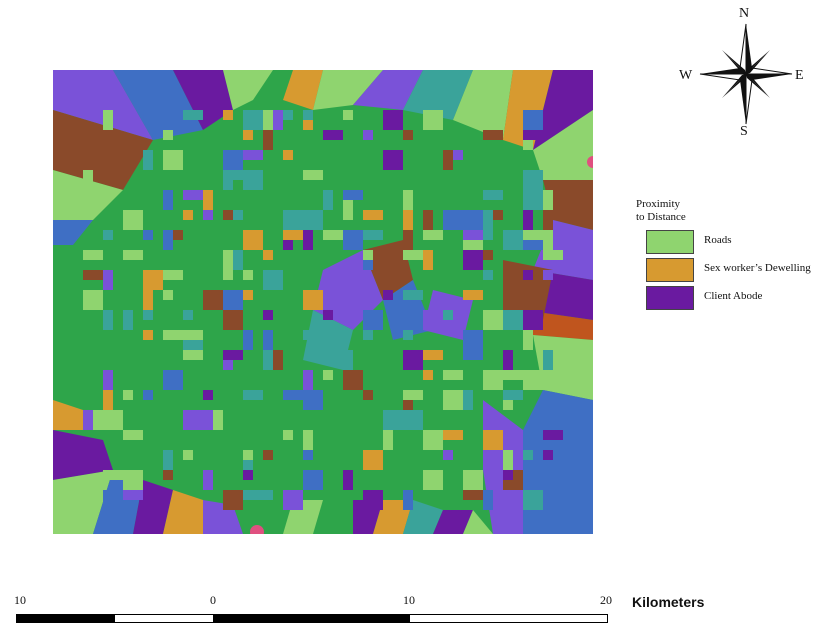  I want to click on scale-bar: 10 0 10 20 Kilometers, so click(416, 605).